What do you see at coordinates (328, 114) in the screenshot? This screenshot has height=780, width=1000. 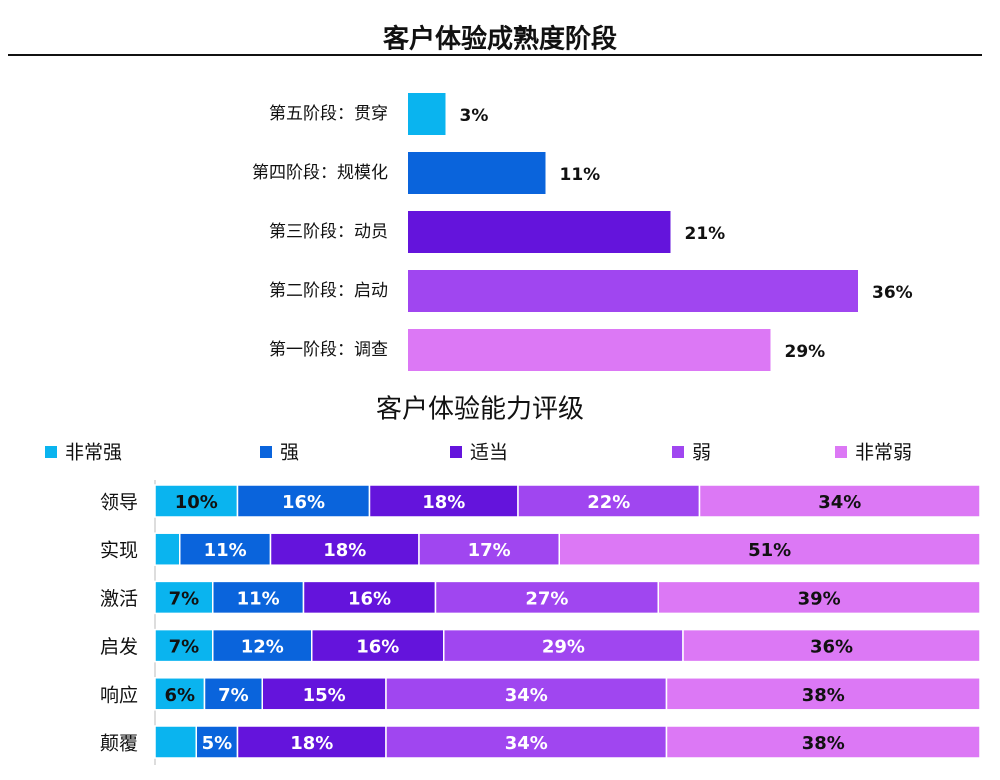 I see `y-tick-label: 第五阶段：贯穿` at bounding box center [328, 114].